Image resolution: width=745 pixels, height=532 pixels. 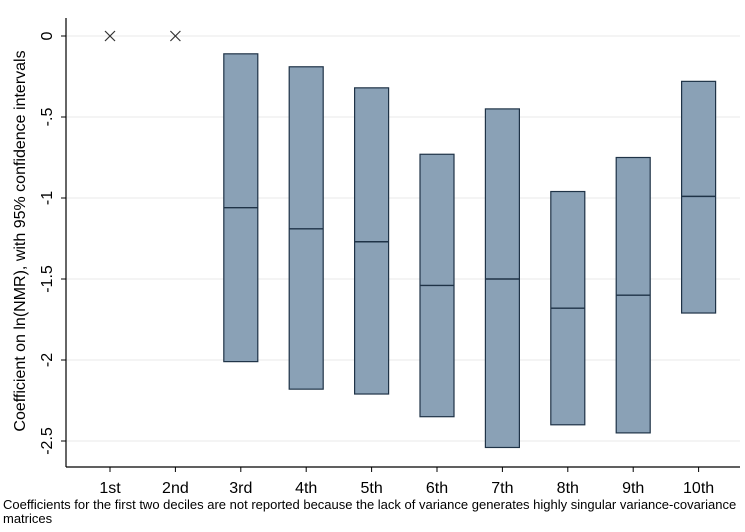 I want to click on x-tick-label: 9th, so click(x=633, y=488).